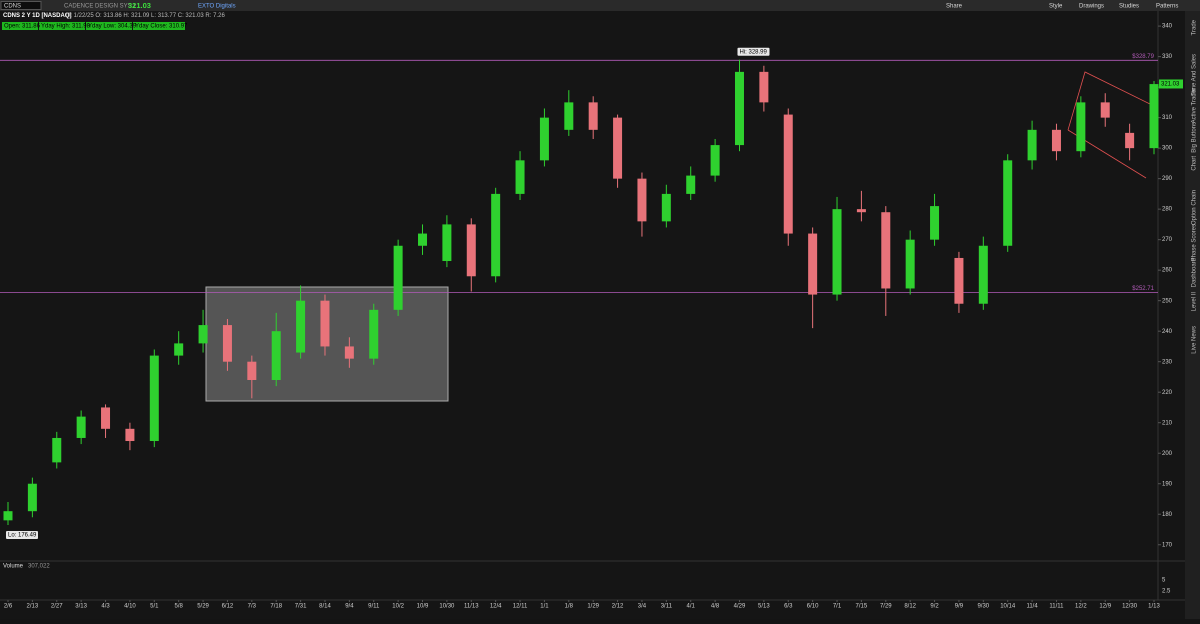 This screenshot has height=624, width=1200. Describe the element at coordinates (813, 607) in the screenshot. I see `x-tick-label: 6/10` at that location.